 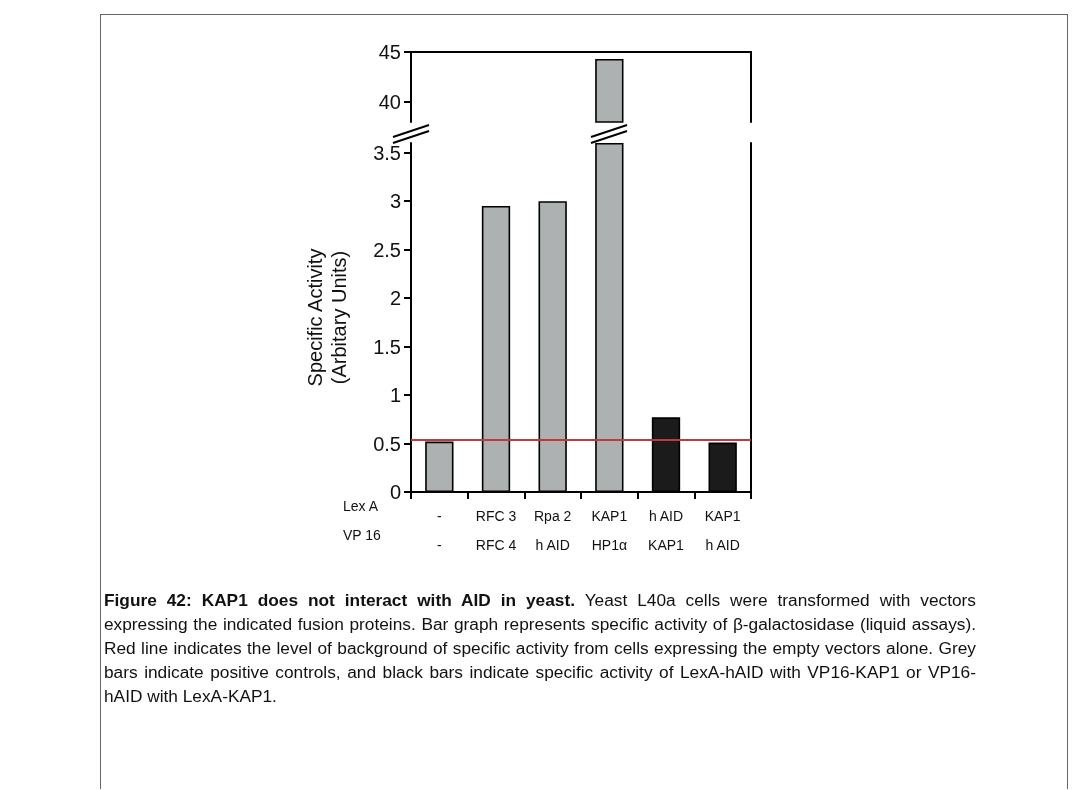 I want to click on x-tick-label: h AID KAP1, so click(x=666, y=530).